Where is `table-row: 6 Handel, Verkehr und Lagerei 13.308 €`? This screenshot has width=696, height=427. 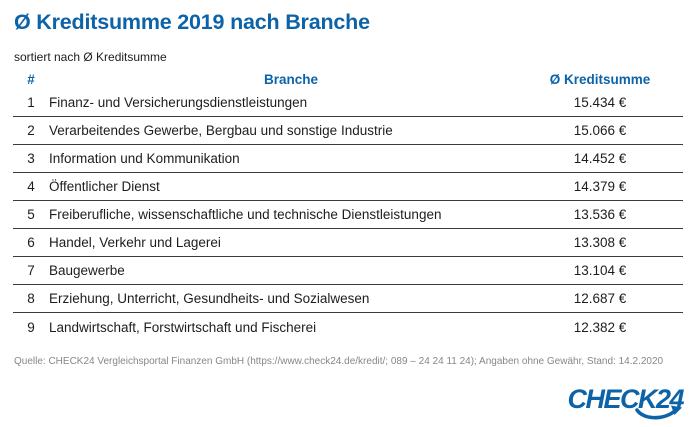 table-row: 6 Handel, Verkehr und Lagerei 13.308 € is located at coordinates (348, 243).